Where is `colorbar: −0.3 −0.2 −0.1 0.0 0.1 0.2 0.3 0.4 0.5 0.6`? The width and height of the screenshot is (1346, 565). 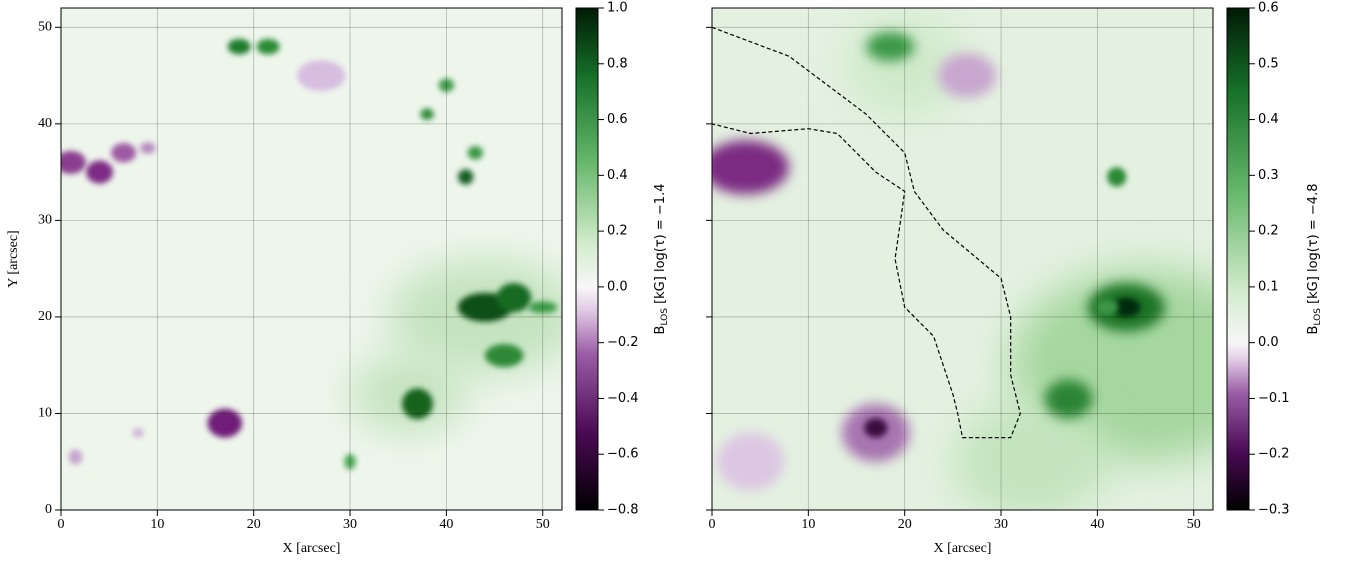
colorbar: −0.3 −0.2 −0.1 0.0 0.1 0.2 0.3 0.4 0.5 0.6 is located at coordinates (1258, 259).